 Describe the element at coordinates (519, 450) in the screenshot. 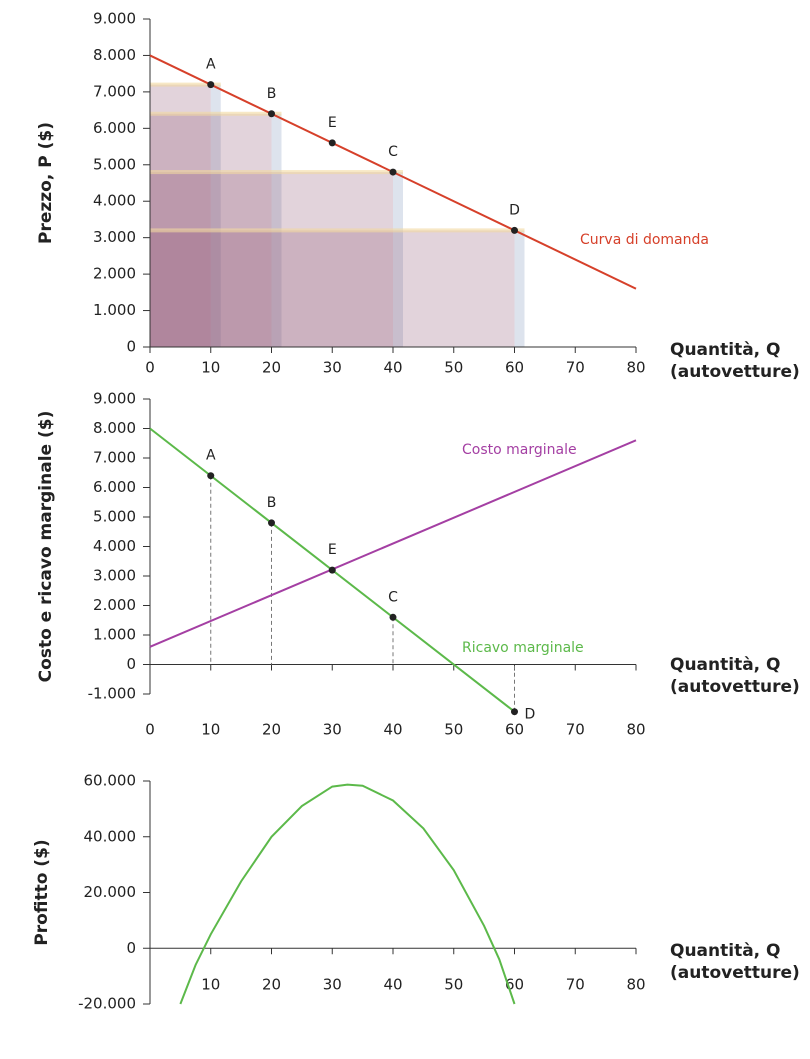

I see `series-label: Costo marginale` at that location.